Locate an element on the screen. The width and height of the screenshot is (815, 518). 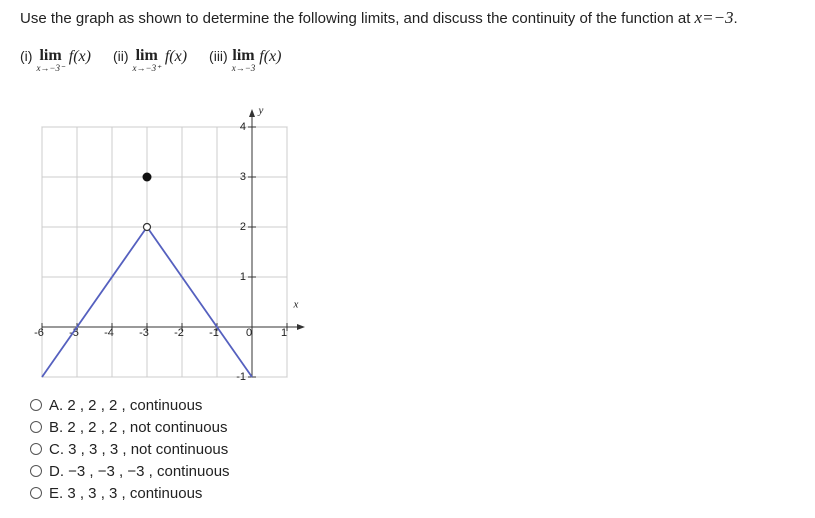
y-tick-label: 2 is located at coordinates (243, 227).